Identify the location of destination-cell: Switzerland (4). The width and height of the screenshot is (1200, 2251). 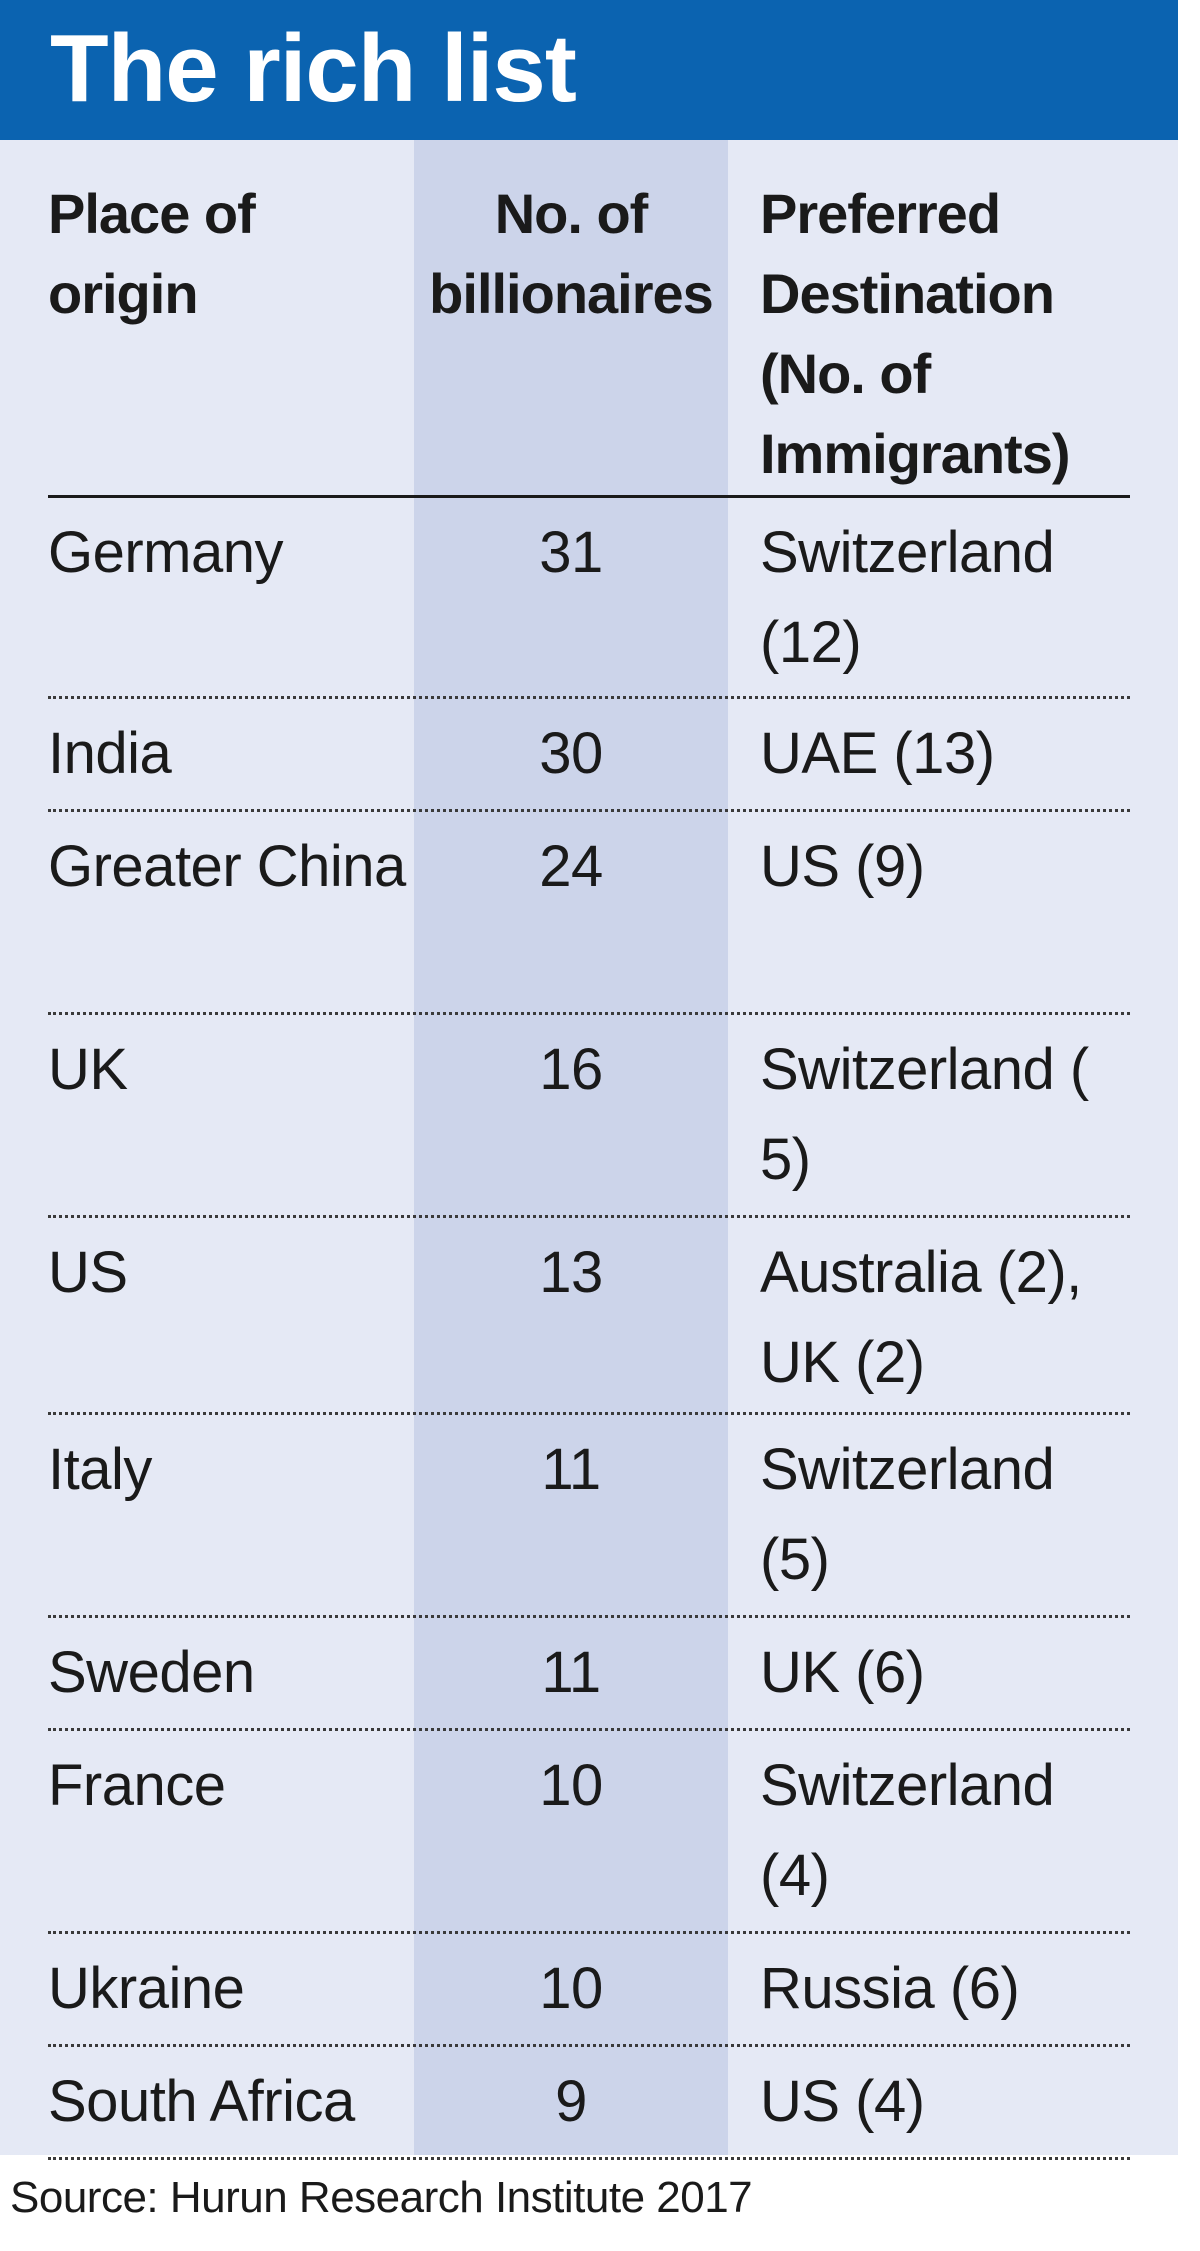
(907, 1830).